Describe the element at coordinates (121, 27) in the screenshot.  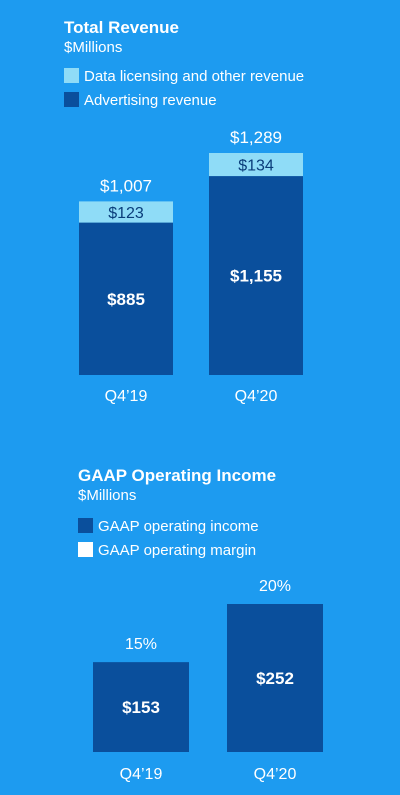
I see `revenue-chart-title: Total Revenue` at that location.